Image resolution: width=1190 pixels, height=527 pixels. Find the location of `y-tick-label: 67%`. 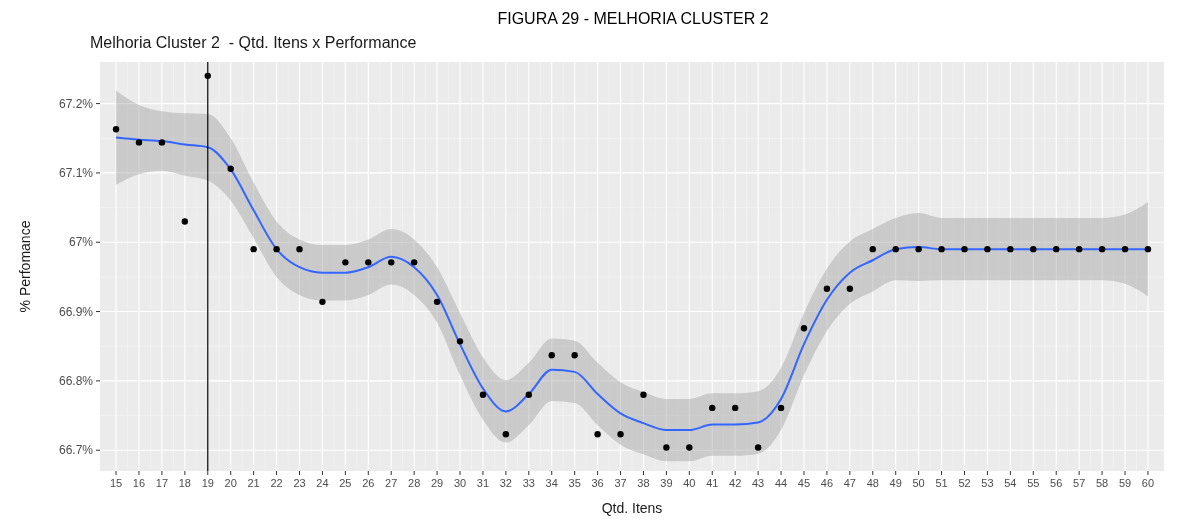

y-tick-label: 67% is located at coordinates (81, 242).